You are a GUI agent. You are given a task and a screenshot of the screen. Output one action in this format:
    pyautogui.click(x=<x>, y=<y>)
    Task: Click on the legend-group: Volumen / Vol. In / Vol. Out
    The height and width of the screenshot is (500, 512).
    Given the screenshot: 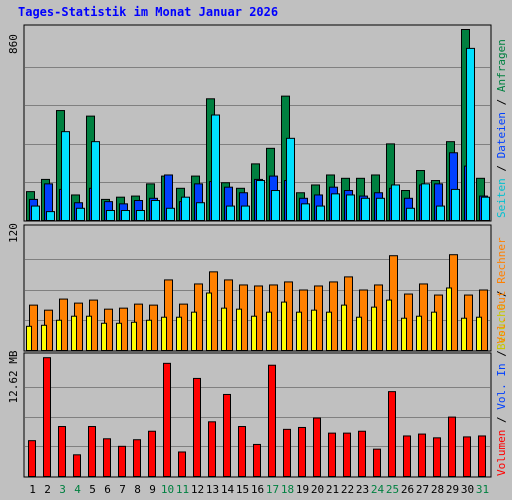 What is the action you would take?
    pyautogui.click(x=501, y=383)
    